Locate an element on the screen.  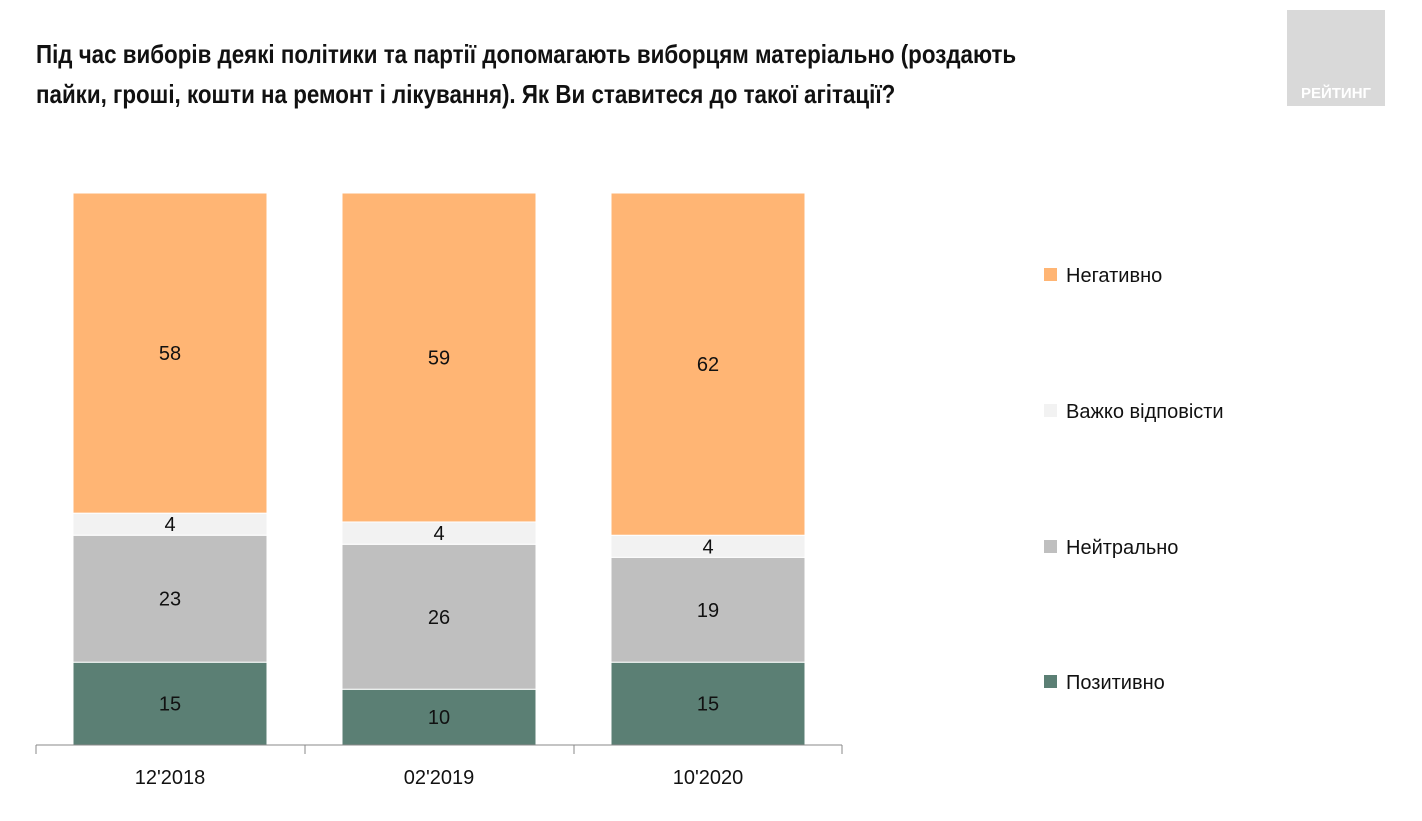
legend-label: Позитивно is located at coordinates (1115, 683).